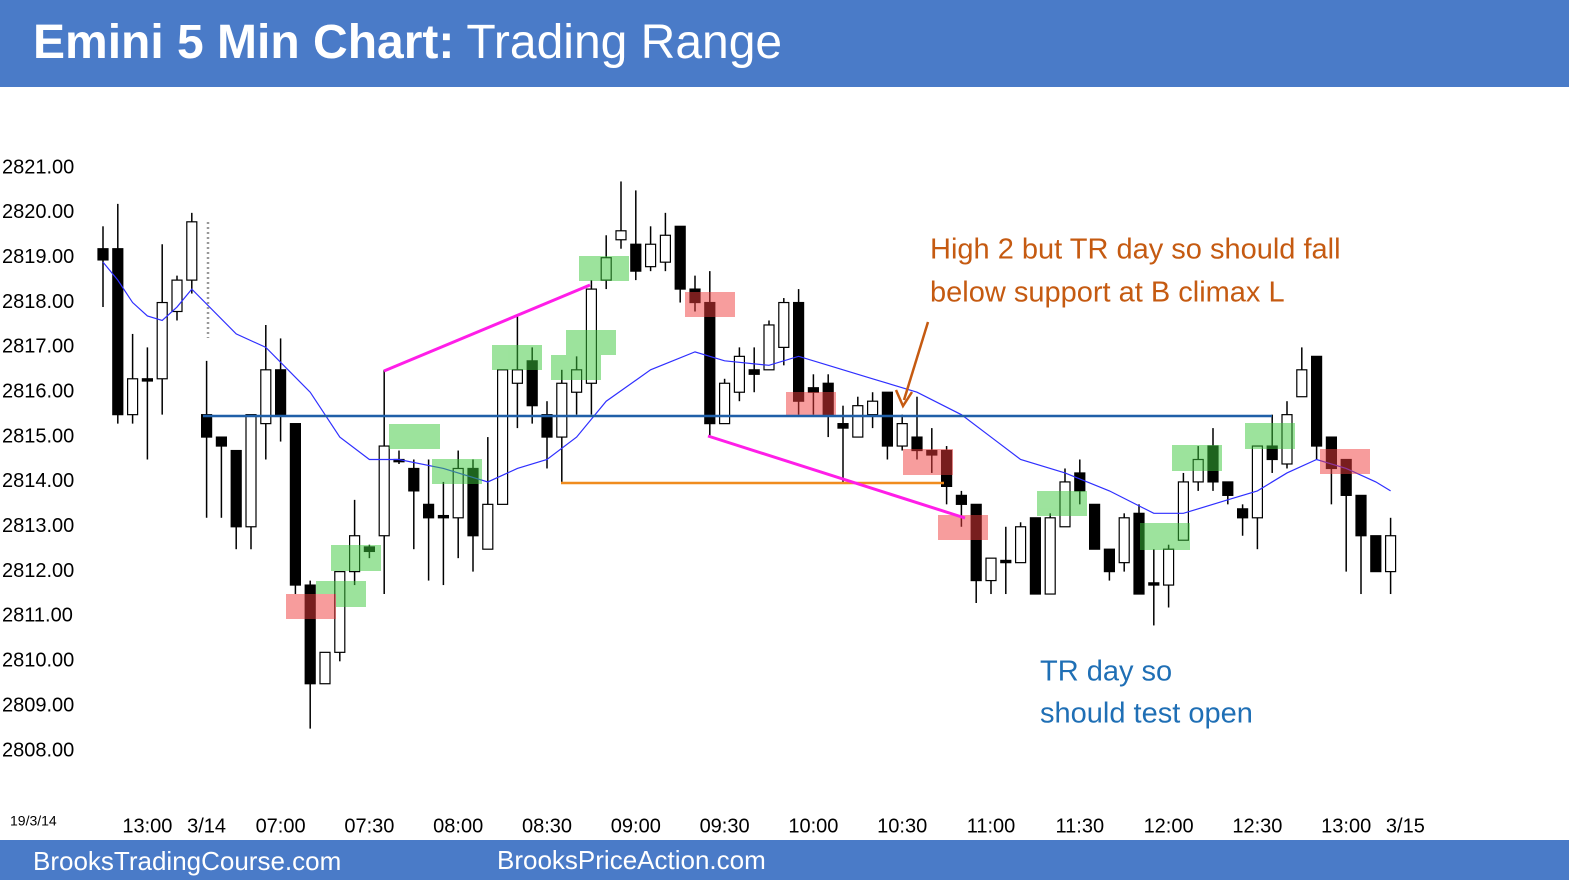 Image resolution: width=1569 pixels, height=880 pixels. I want to click on y-tick-label: 2820.00, so click(38, 212).